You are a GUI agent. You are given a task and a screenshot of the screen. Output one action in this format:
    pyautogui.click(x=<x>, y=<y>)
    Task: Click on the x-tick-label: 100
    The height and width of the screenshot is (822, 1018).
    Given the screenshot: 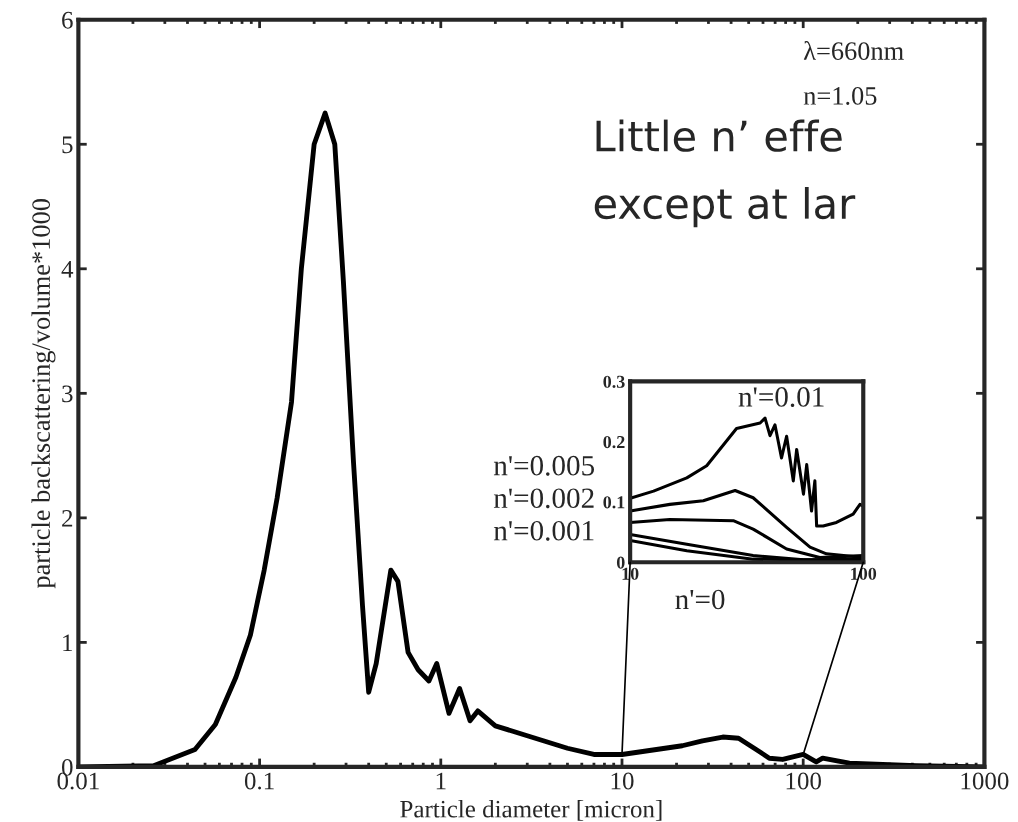 What is the action you would take?
    pyautogui.click(x=803, y=781)
    